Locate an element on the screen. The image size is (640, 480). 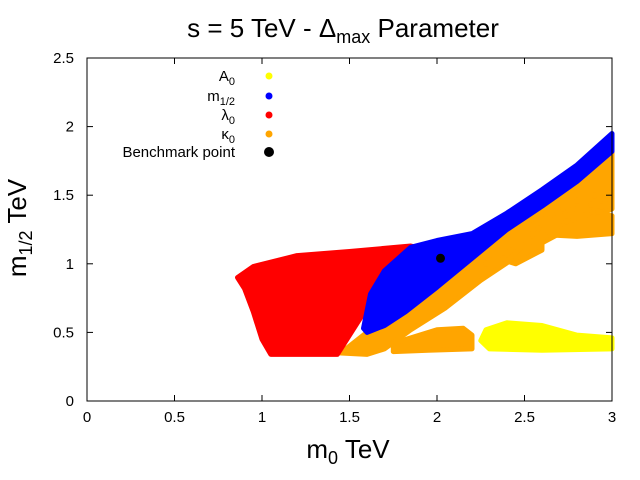
benchmark-point is located at coordinates (440, 258).